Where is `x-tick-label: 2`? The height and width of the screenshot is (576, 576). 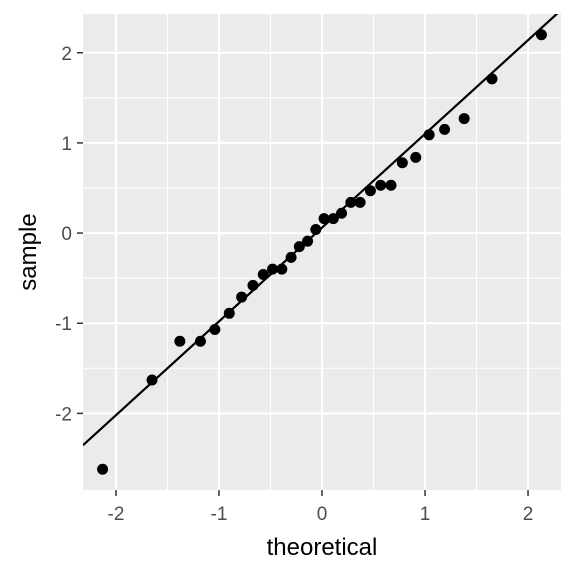
x-tick-label: 2 is located at coordinates (528, 514).